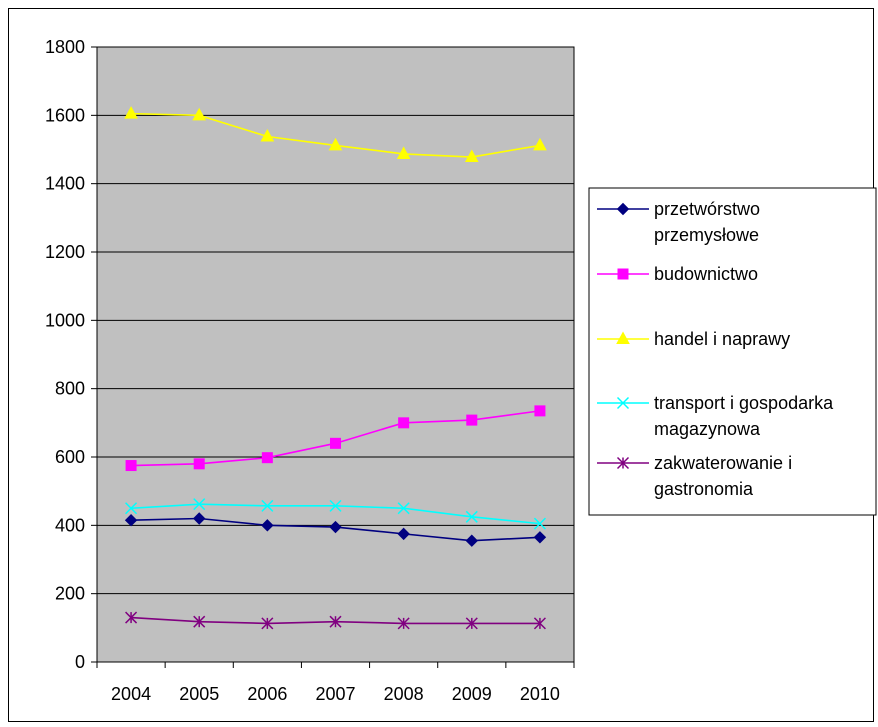 The width and height of the screenshot is (878, 727). Describe the element at coordinates (404, 694) in the screenshot. I see `x-tick-label: 2008` at that location.